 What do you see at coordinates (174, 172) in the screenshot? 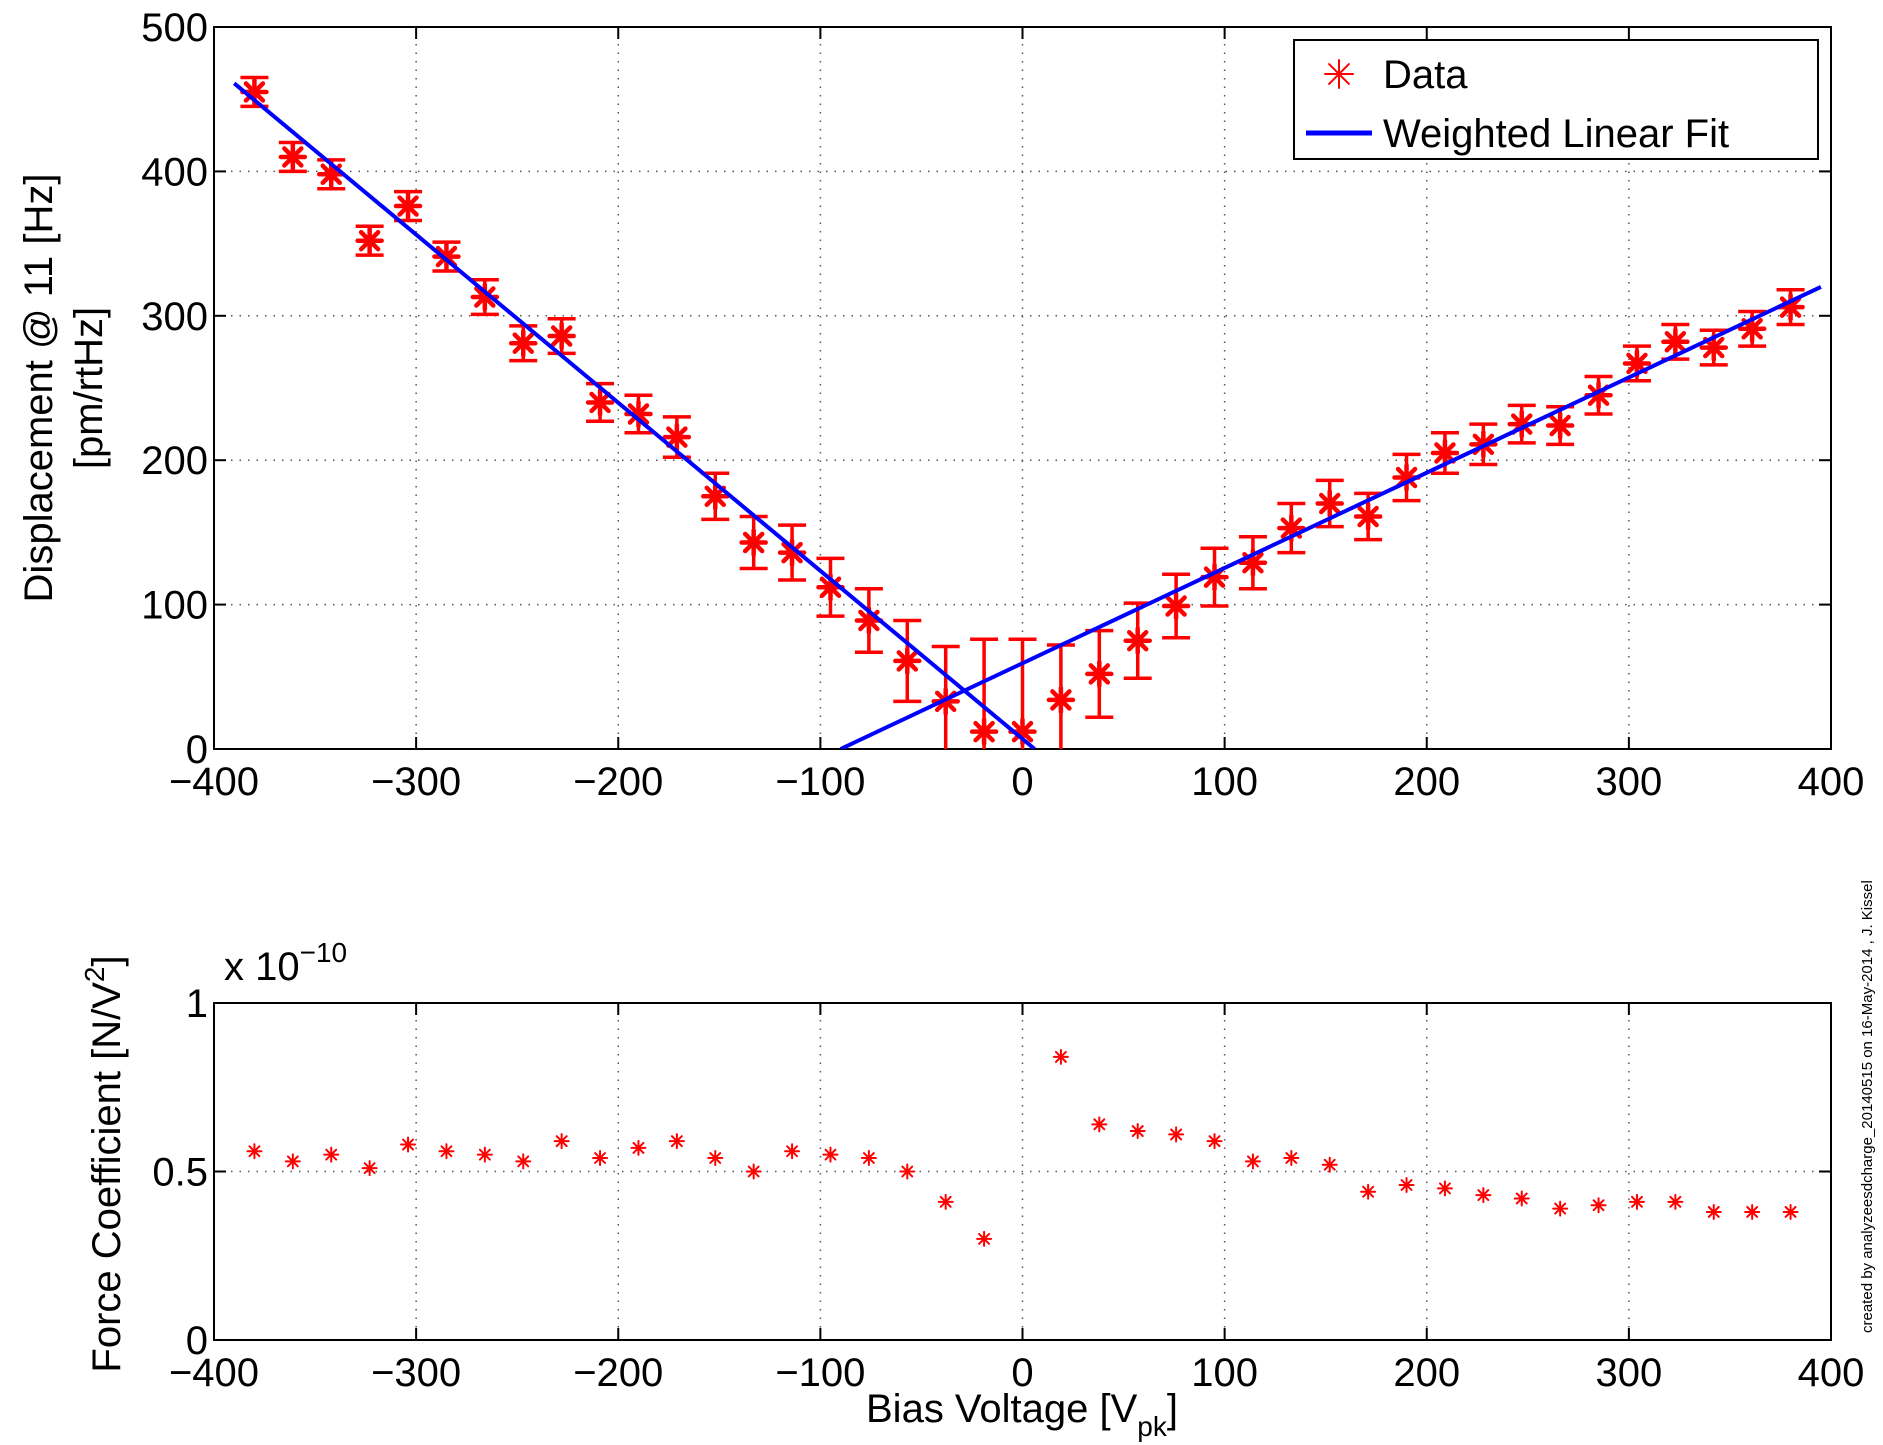
I see `y-tick-label: 400` at bounding box center [174, 172].